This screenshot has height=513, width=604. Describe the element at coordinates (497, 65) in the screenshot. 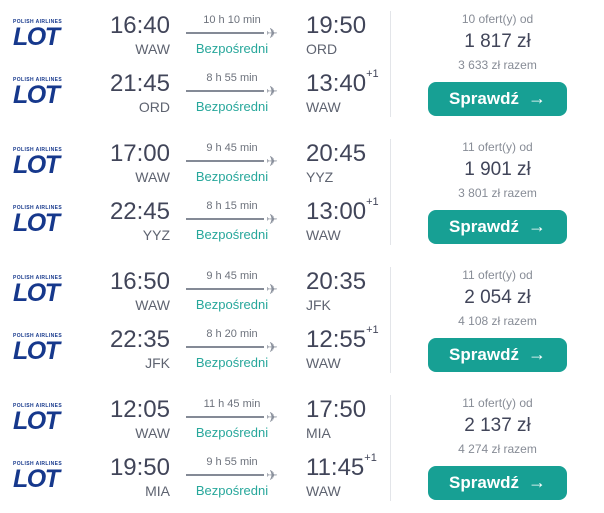

I see `price-total: 3 633 zł razem` at that location.